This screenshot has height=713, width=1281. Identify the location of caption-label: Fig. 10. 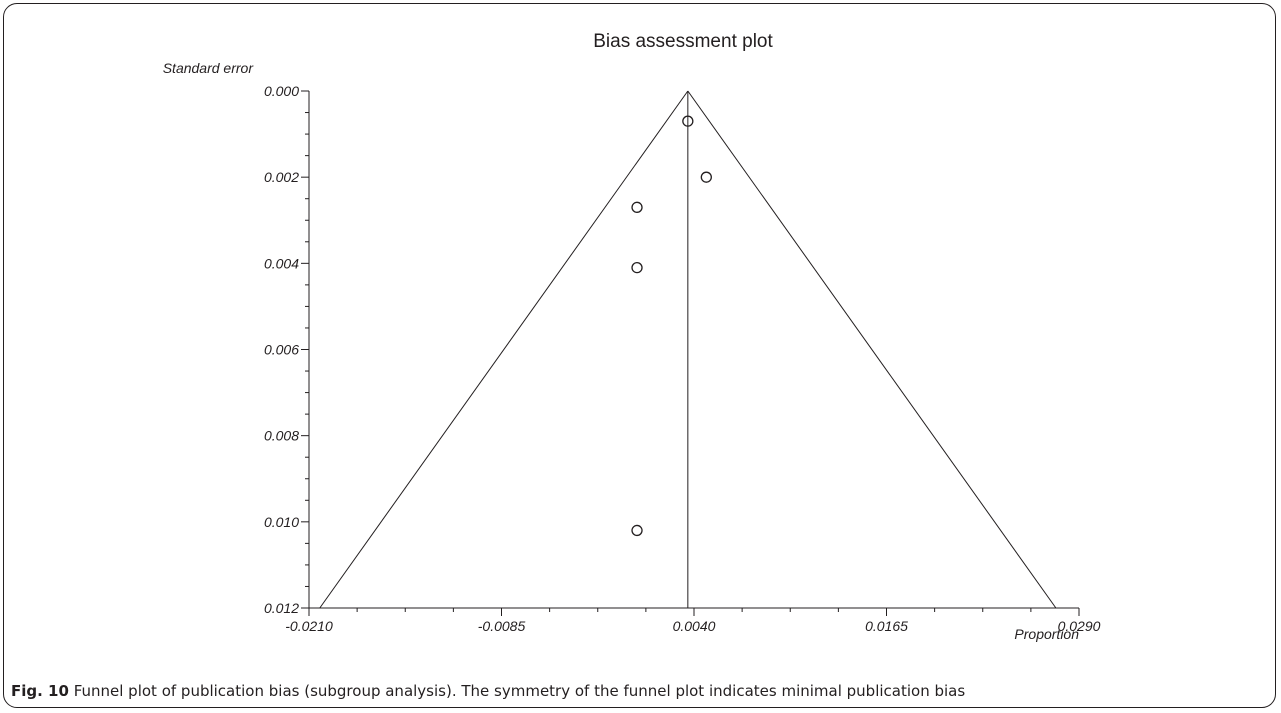
(40, 691).